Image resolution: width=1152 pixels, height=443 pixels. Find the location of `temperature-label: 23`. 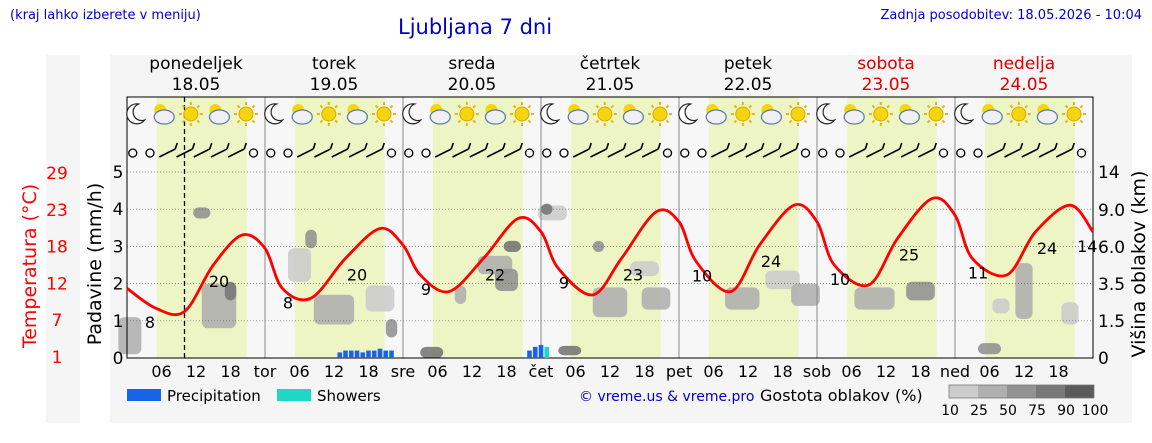

temperature-label: 23 is located at coordinates (633, 274).